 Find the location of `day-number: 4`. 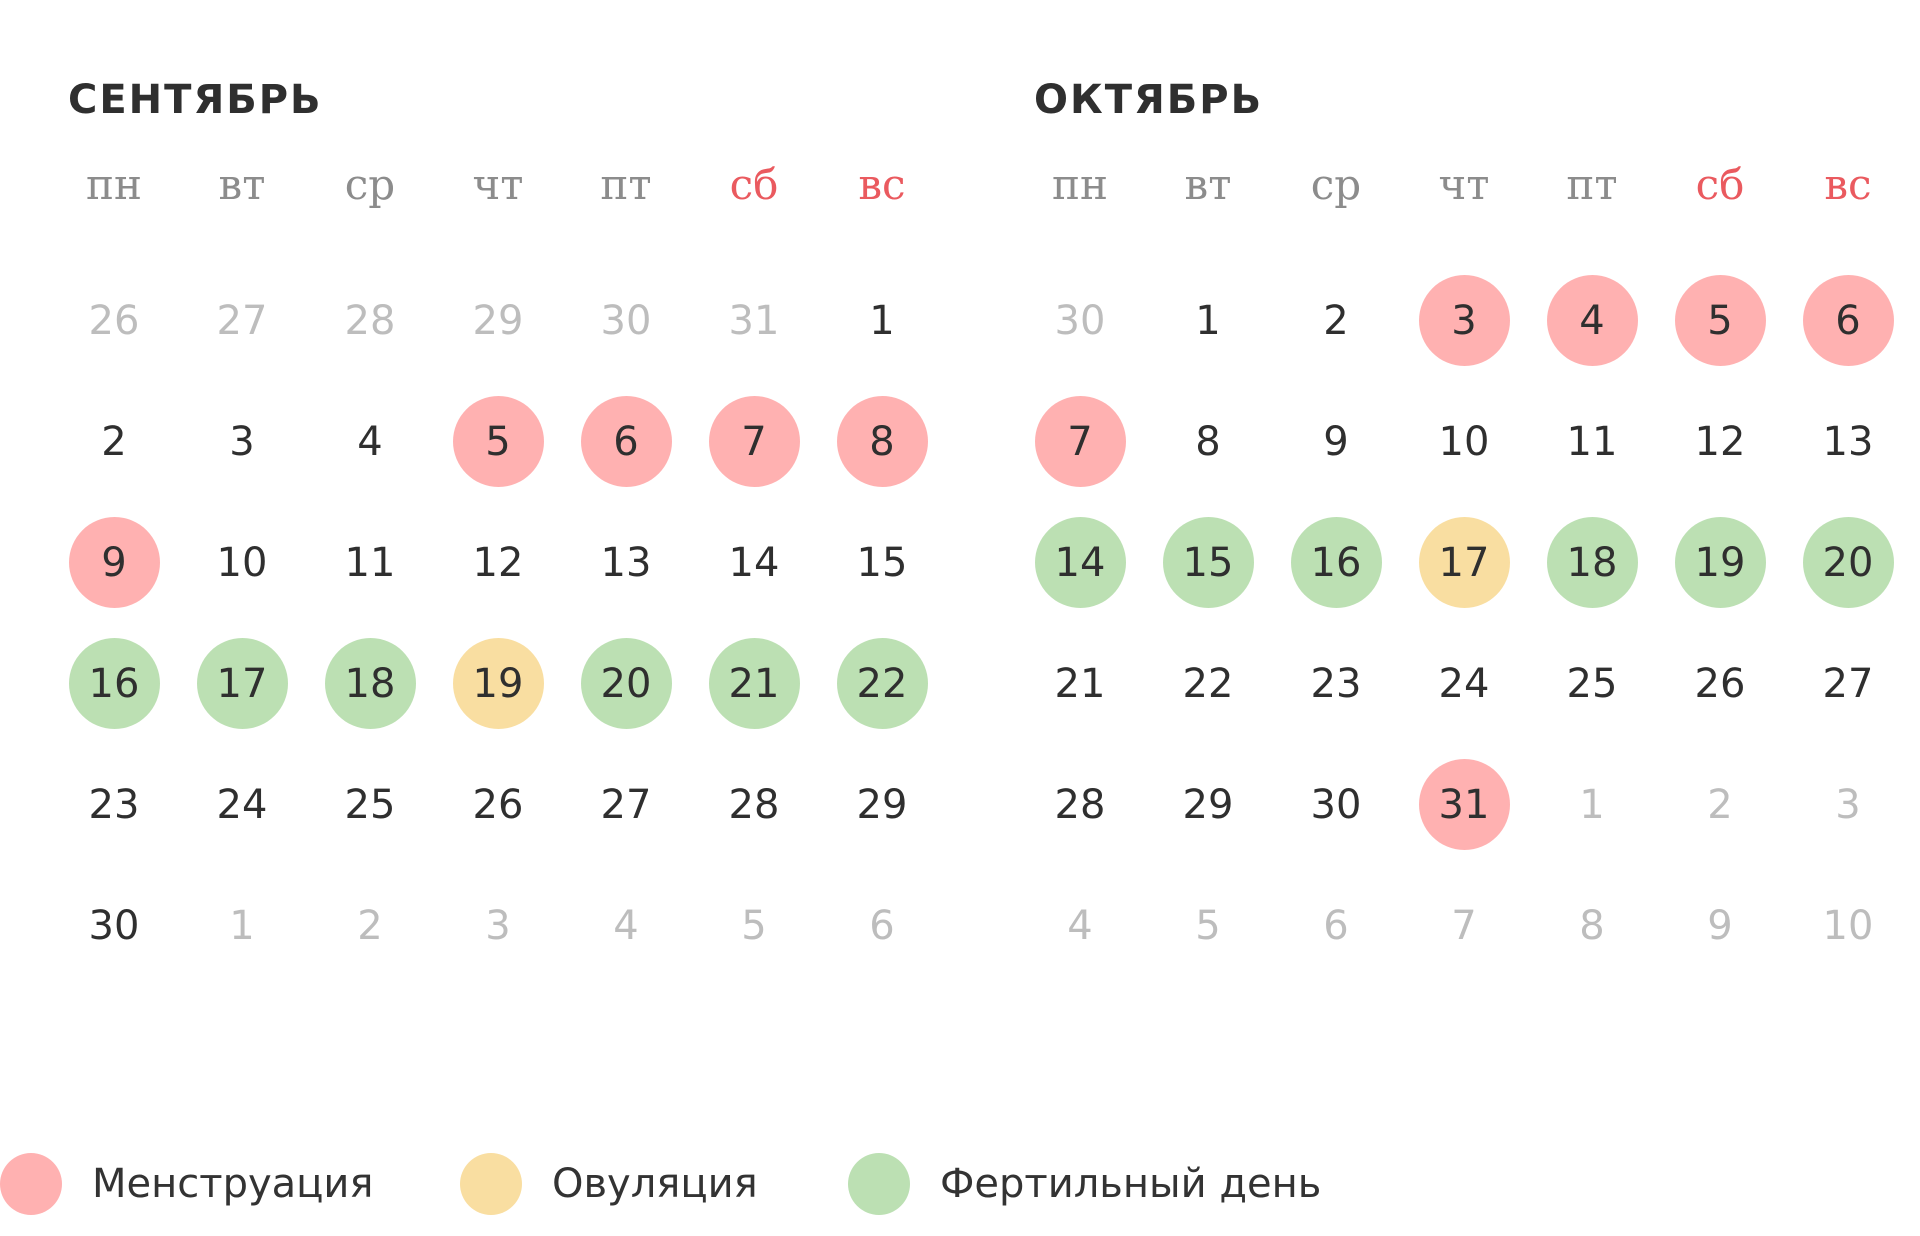

day-number: 4 is located at coordinates (1080, 925).